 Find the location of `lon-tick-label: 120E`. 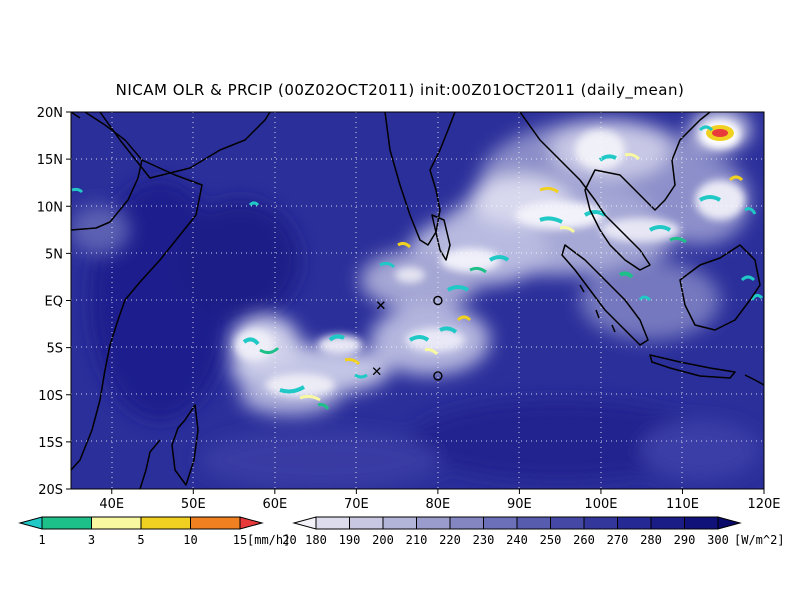

lon-tick-label: 120E is located at coordinates (763, 504).